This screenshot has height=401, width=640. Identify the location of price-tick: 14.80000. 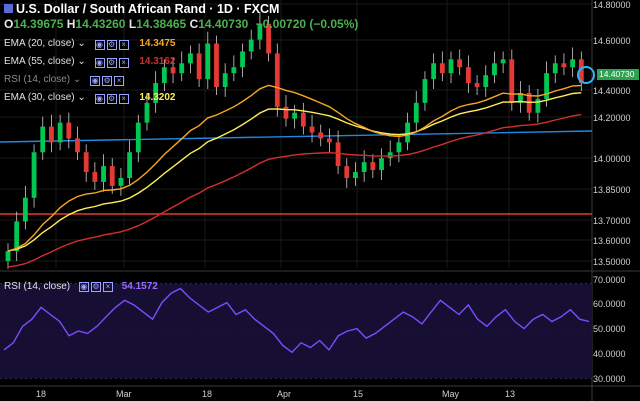
(612, 5).